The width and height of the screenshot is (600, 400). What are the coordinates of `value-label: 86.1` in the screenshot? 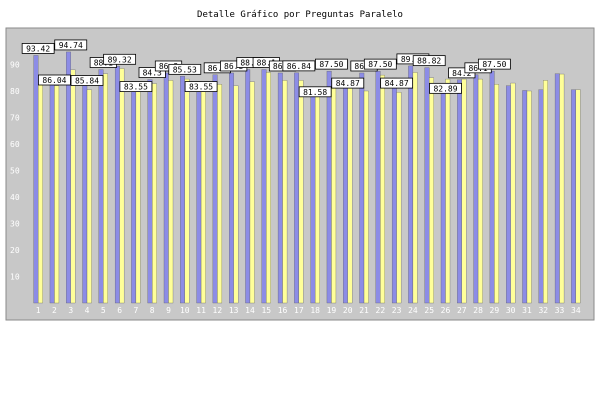 It's located at (217, 68).